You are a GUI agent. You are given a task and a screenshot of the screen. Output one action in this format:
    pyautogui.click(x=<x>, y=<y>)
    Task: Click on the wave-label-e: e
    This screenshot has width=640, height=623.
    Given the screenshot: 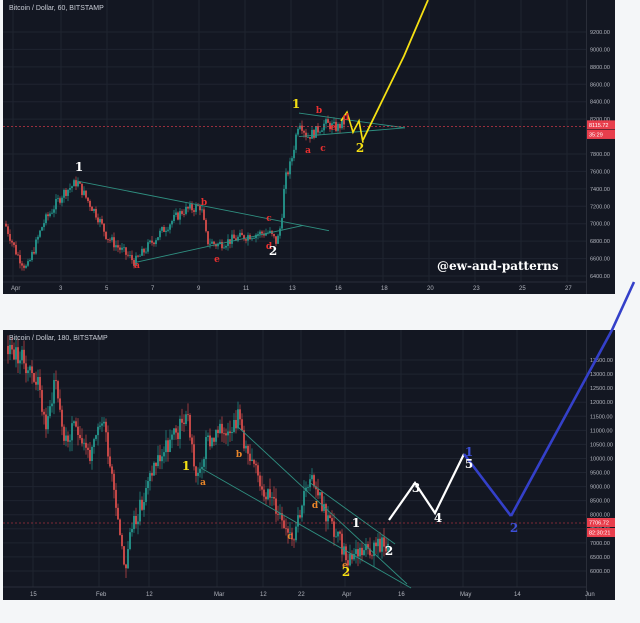 What is the action you would take?
    pyautogui.click(x=217, y=260)
    